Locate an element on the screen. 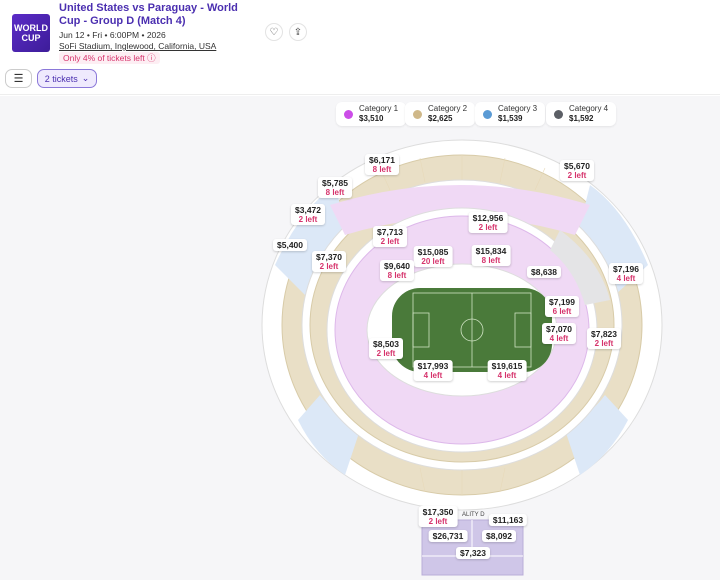 Image resolution: width=720 pixels, height=580 pixels. section-price-tag: $7,323 is located at coordinates (473, 553).